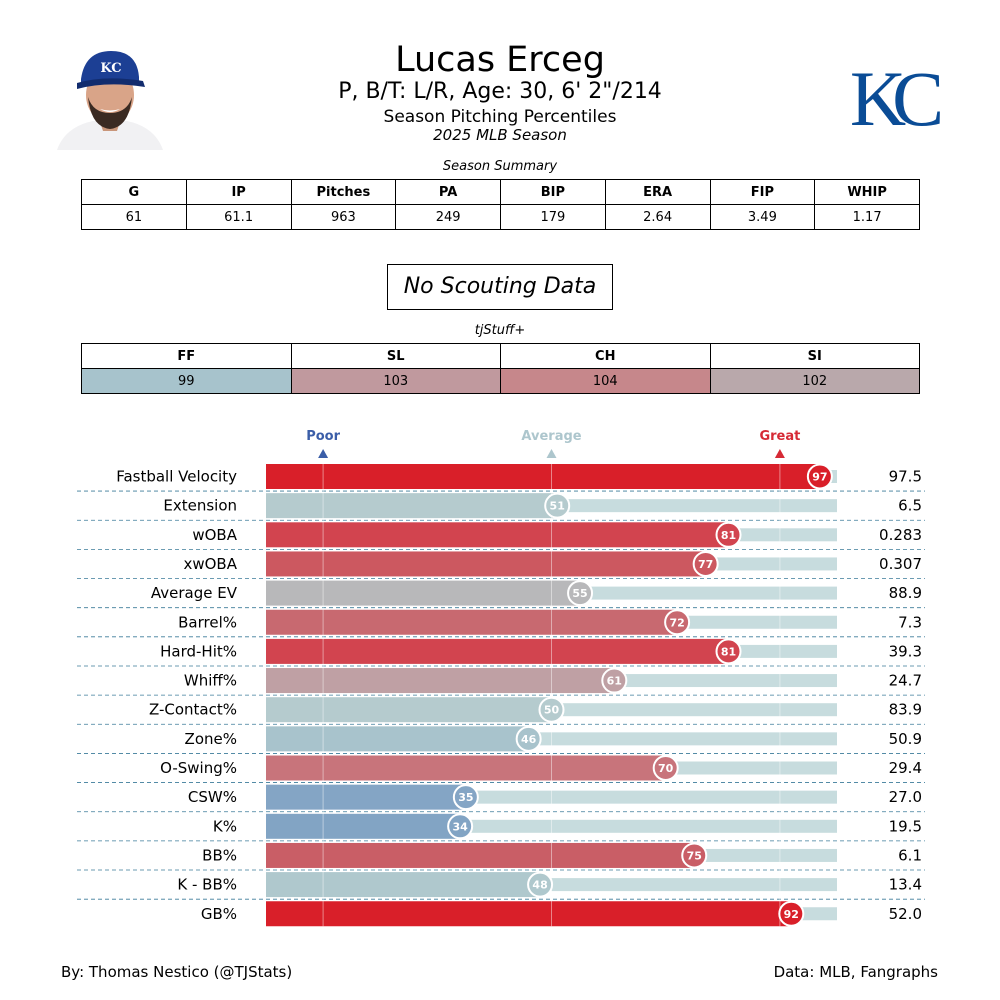  I want to click on stat-value-gb: 52.0, so click(905, 914).